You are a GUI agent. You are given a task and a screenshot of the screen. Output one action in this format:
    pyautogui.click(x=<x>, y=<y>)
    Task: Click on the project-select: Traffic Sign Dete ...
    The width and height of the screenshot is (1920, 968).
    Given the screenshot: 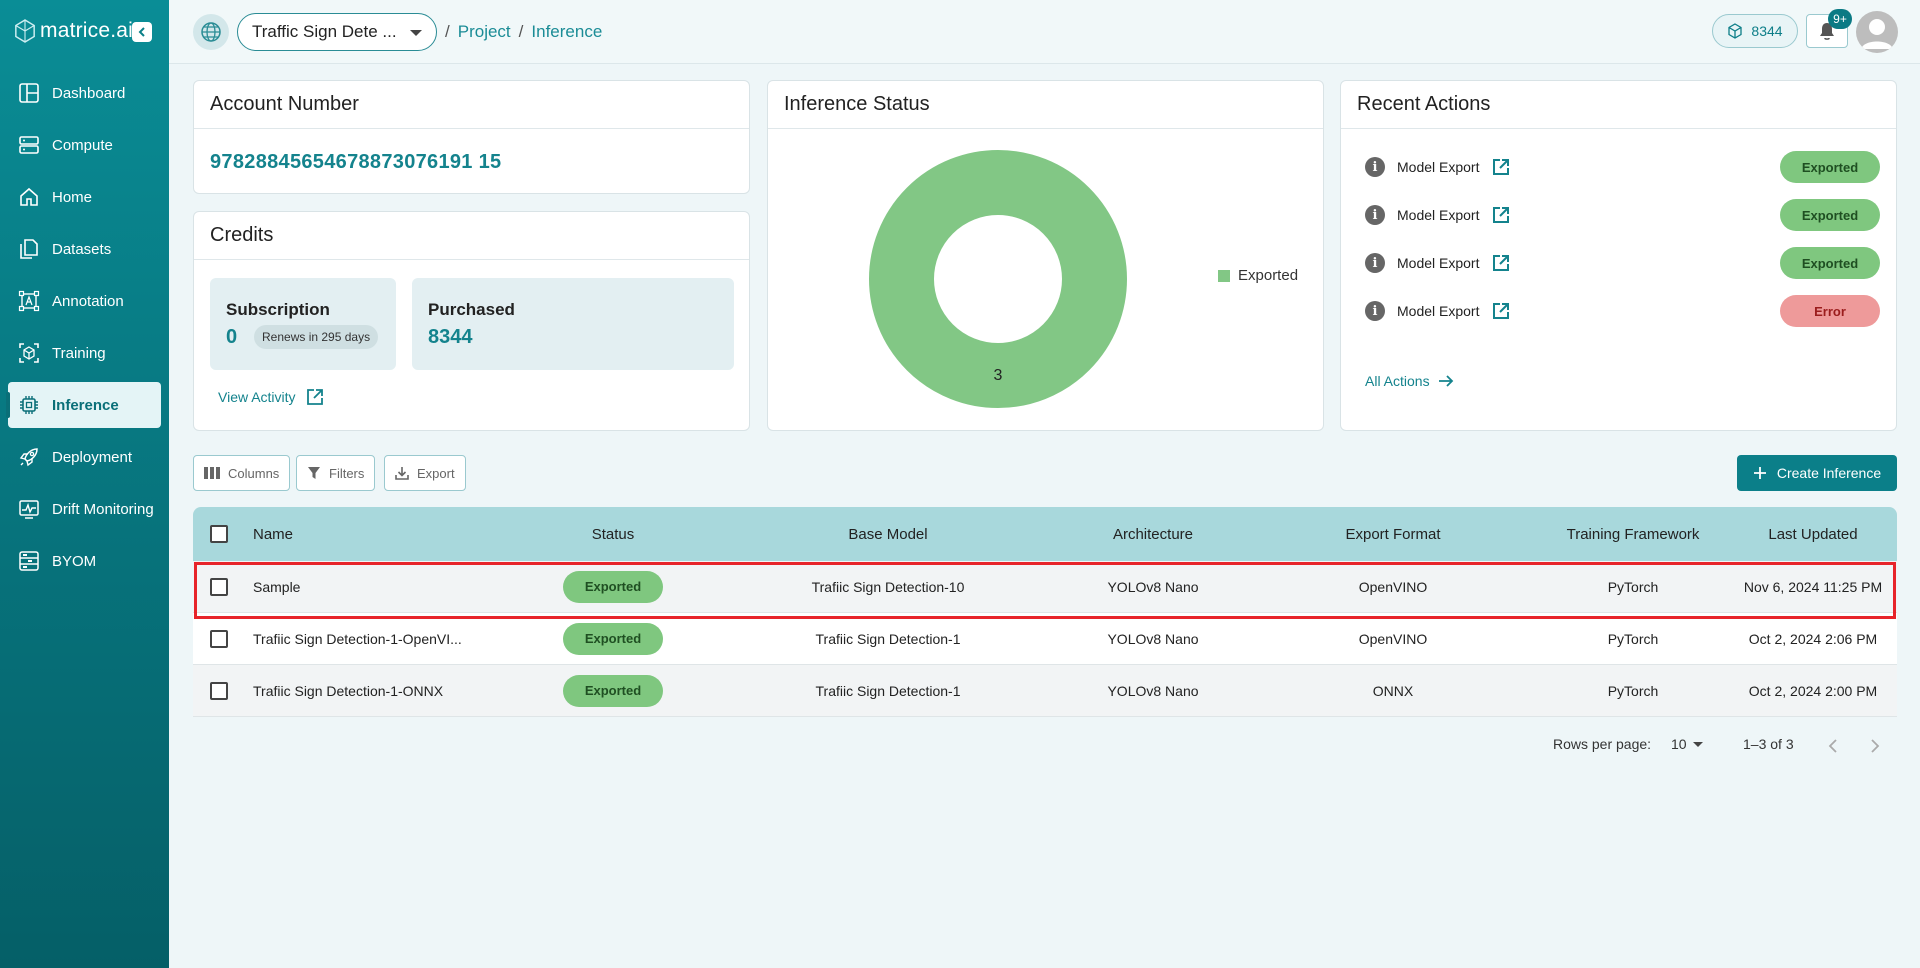 What is the action you would take?
    pyautogui.click(x=337, y=32)
    